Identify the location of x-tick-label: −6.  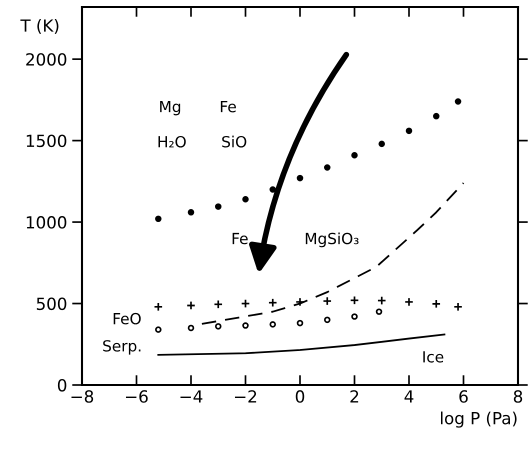
(137, 396).